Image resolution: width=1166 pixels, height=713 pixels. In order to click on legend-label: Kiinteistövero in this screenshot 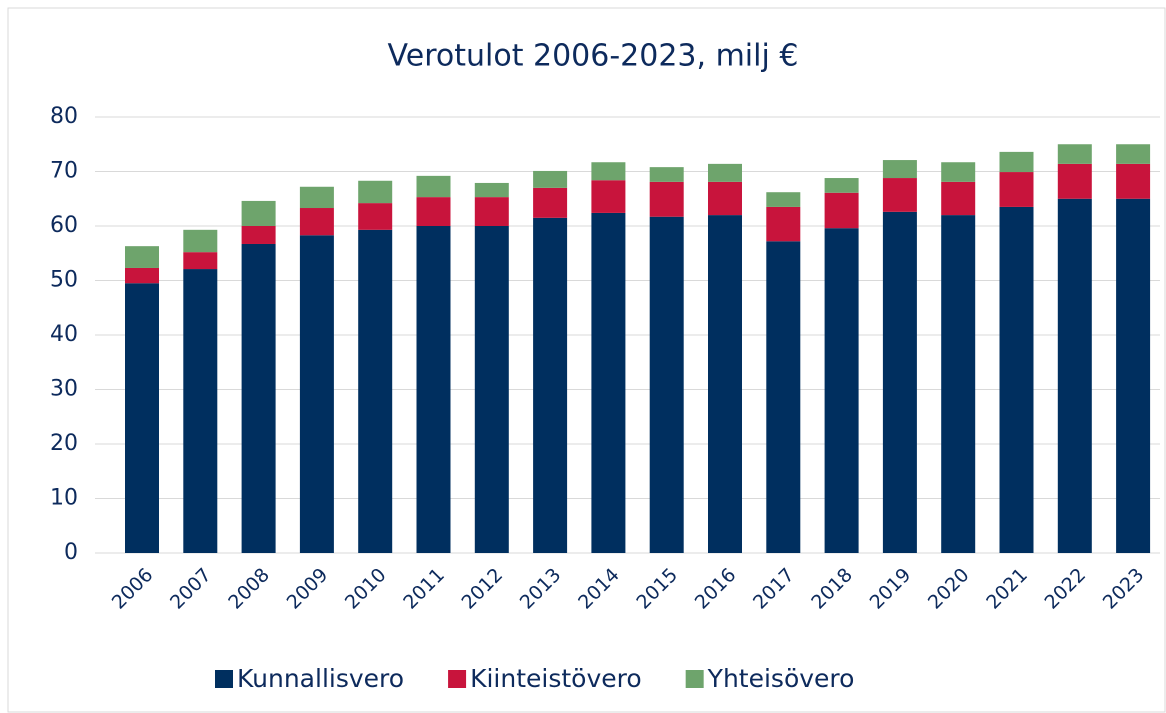, I will do `click(556, 678)`.